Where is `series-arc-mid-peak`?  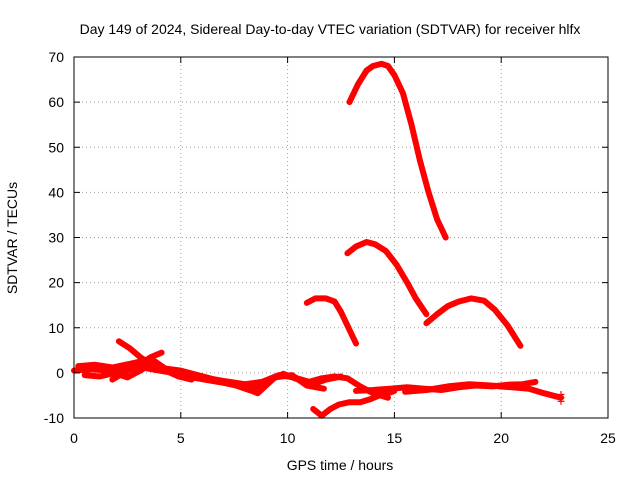 series-arc-mid-peak is located at coordinates (387, 278).